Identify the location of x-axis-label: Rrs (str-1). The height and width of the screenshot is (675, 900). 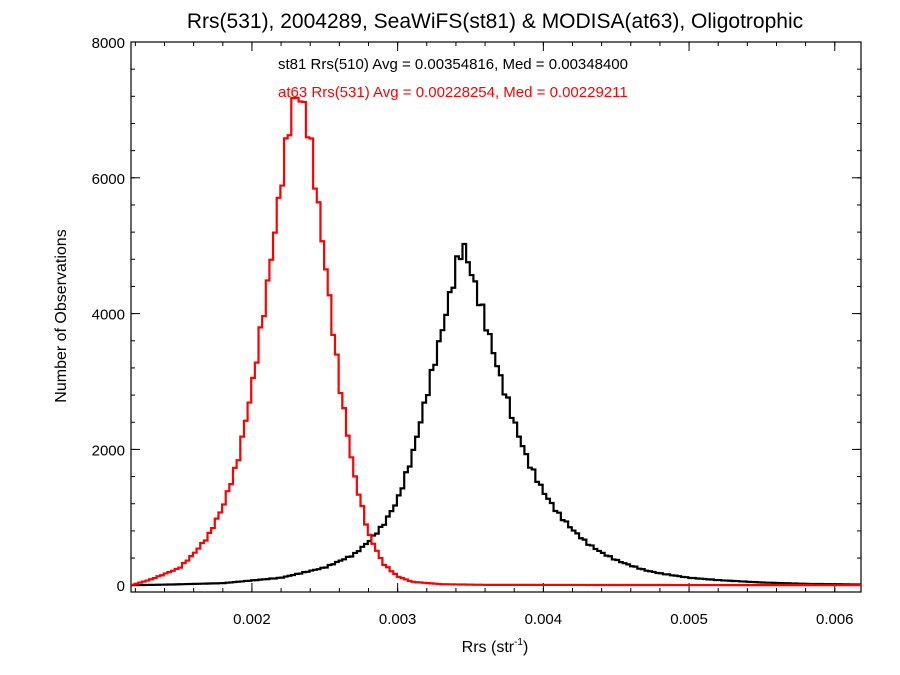
(495, 646).